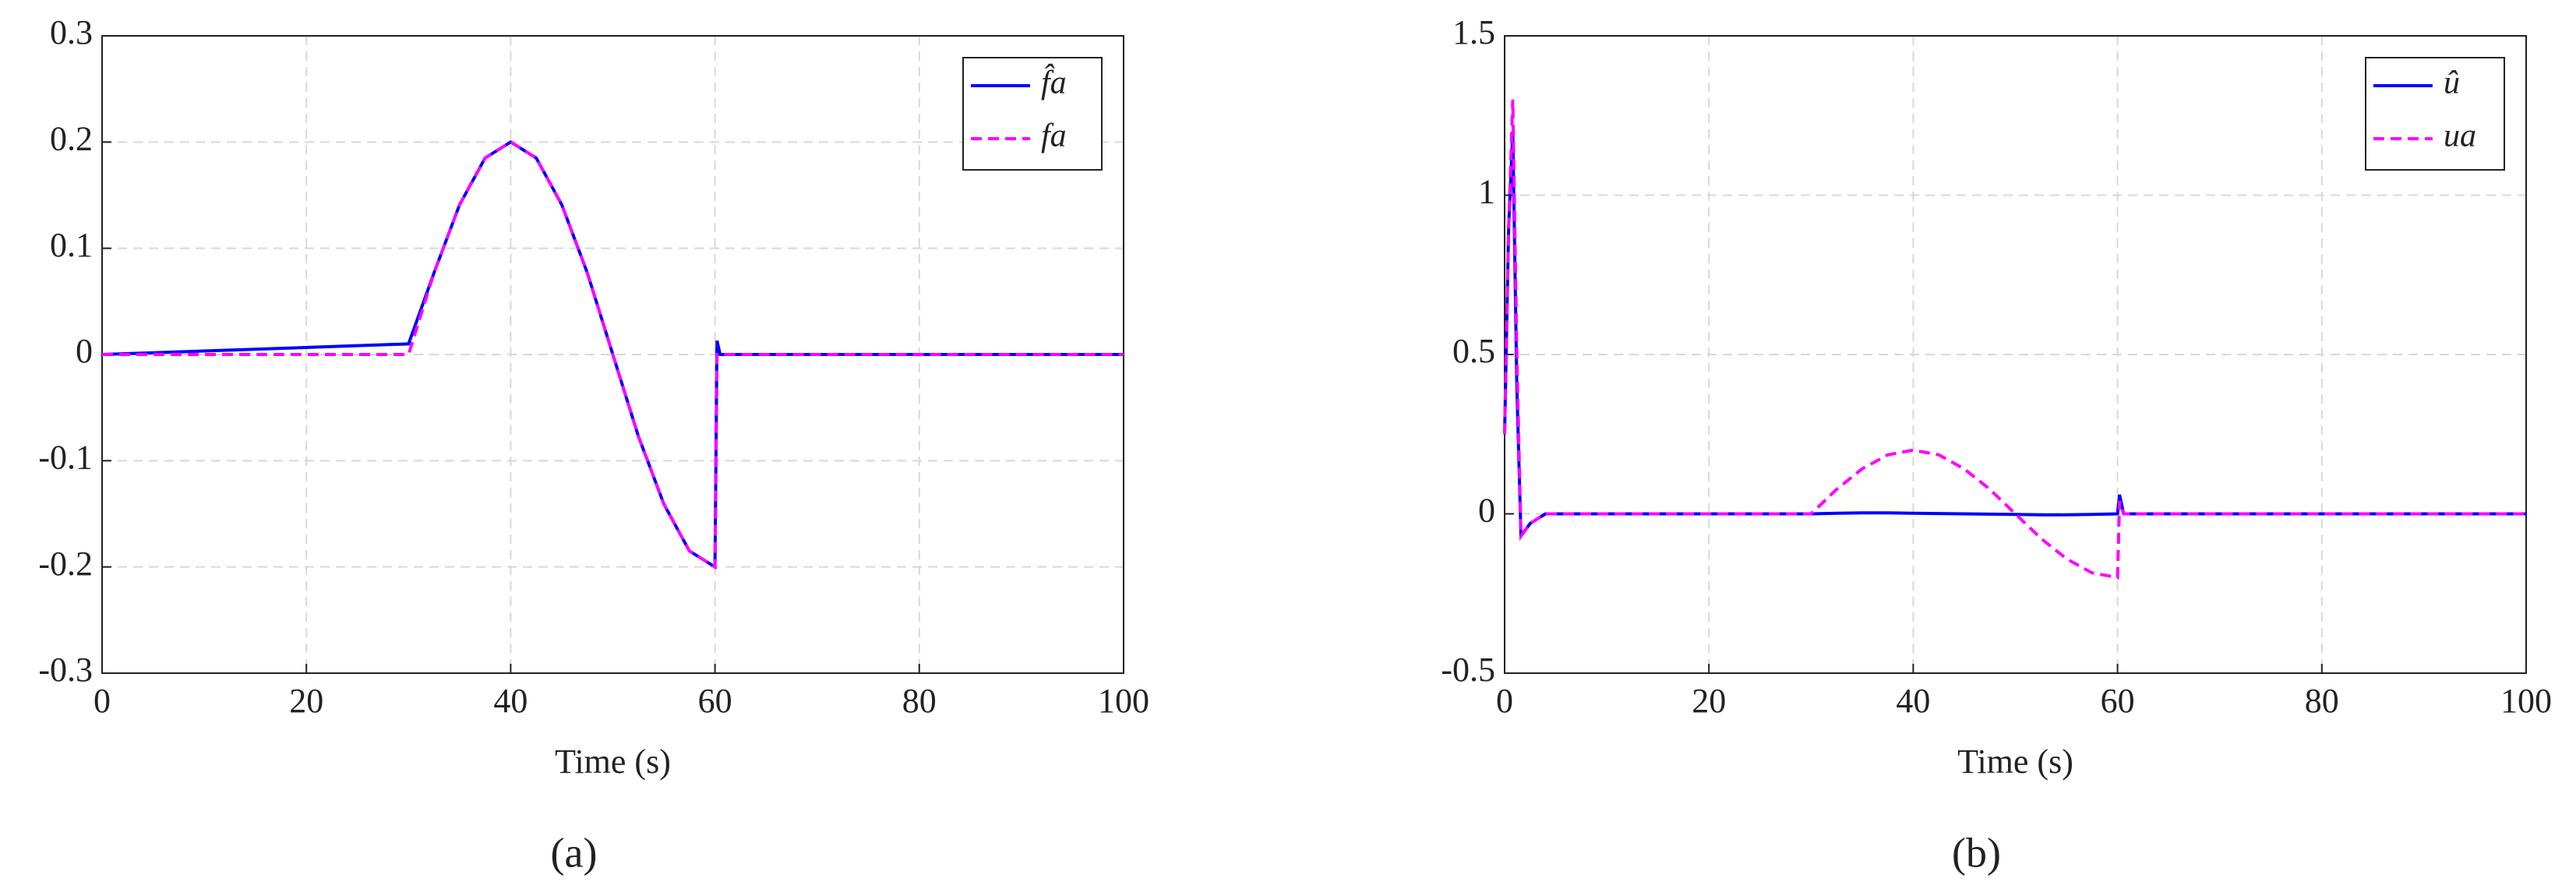 Image resolution: width=2576 pixels, height=896 pixels. Describe the element at coordinates (1054, 136) in the screenshot. I see `legend-label: fa` at that location.